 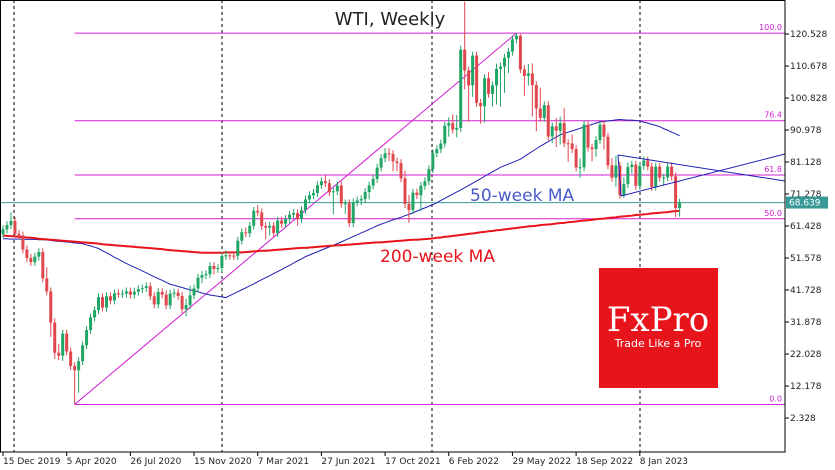 What do you see at coordinates (773, 213) in the screenshot?
I see `fib-label: 50.0` at bounding box center [773, 213].